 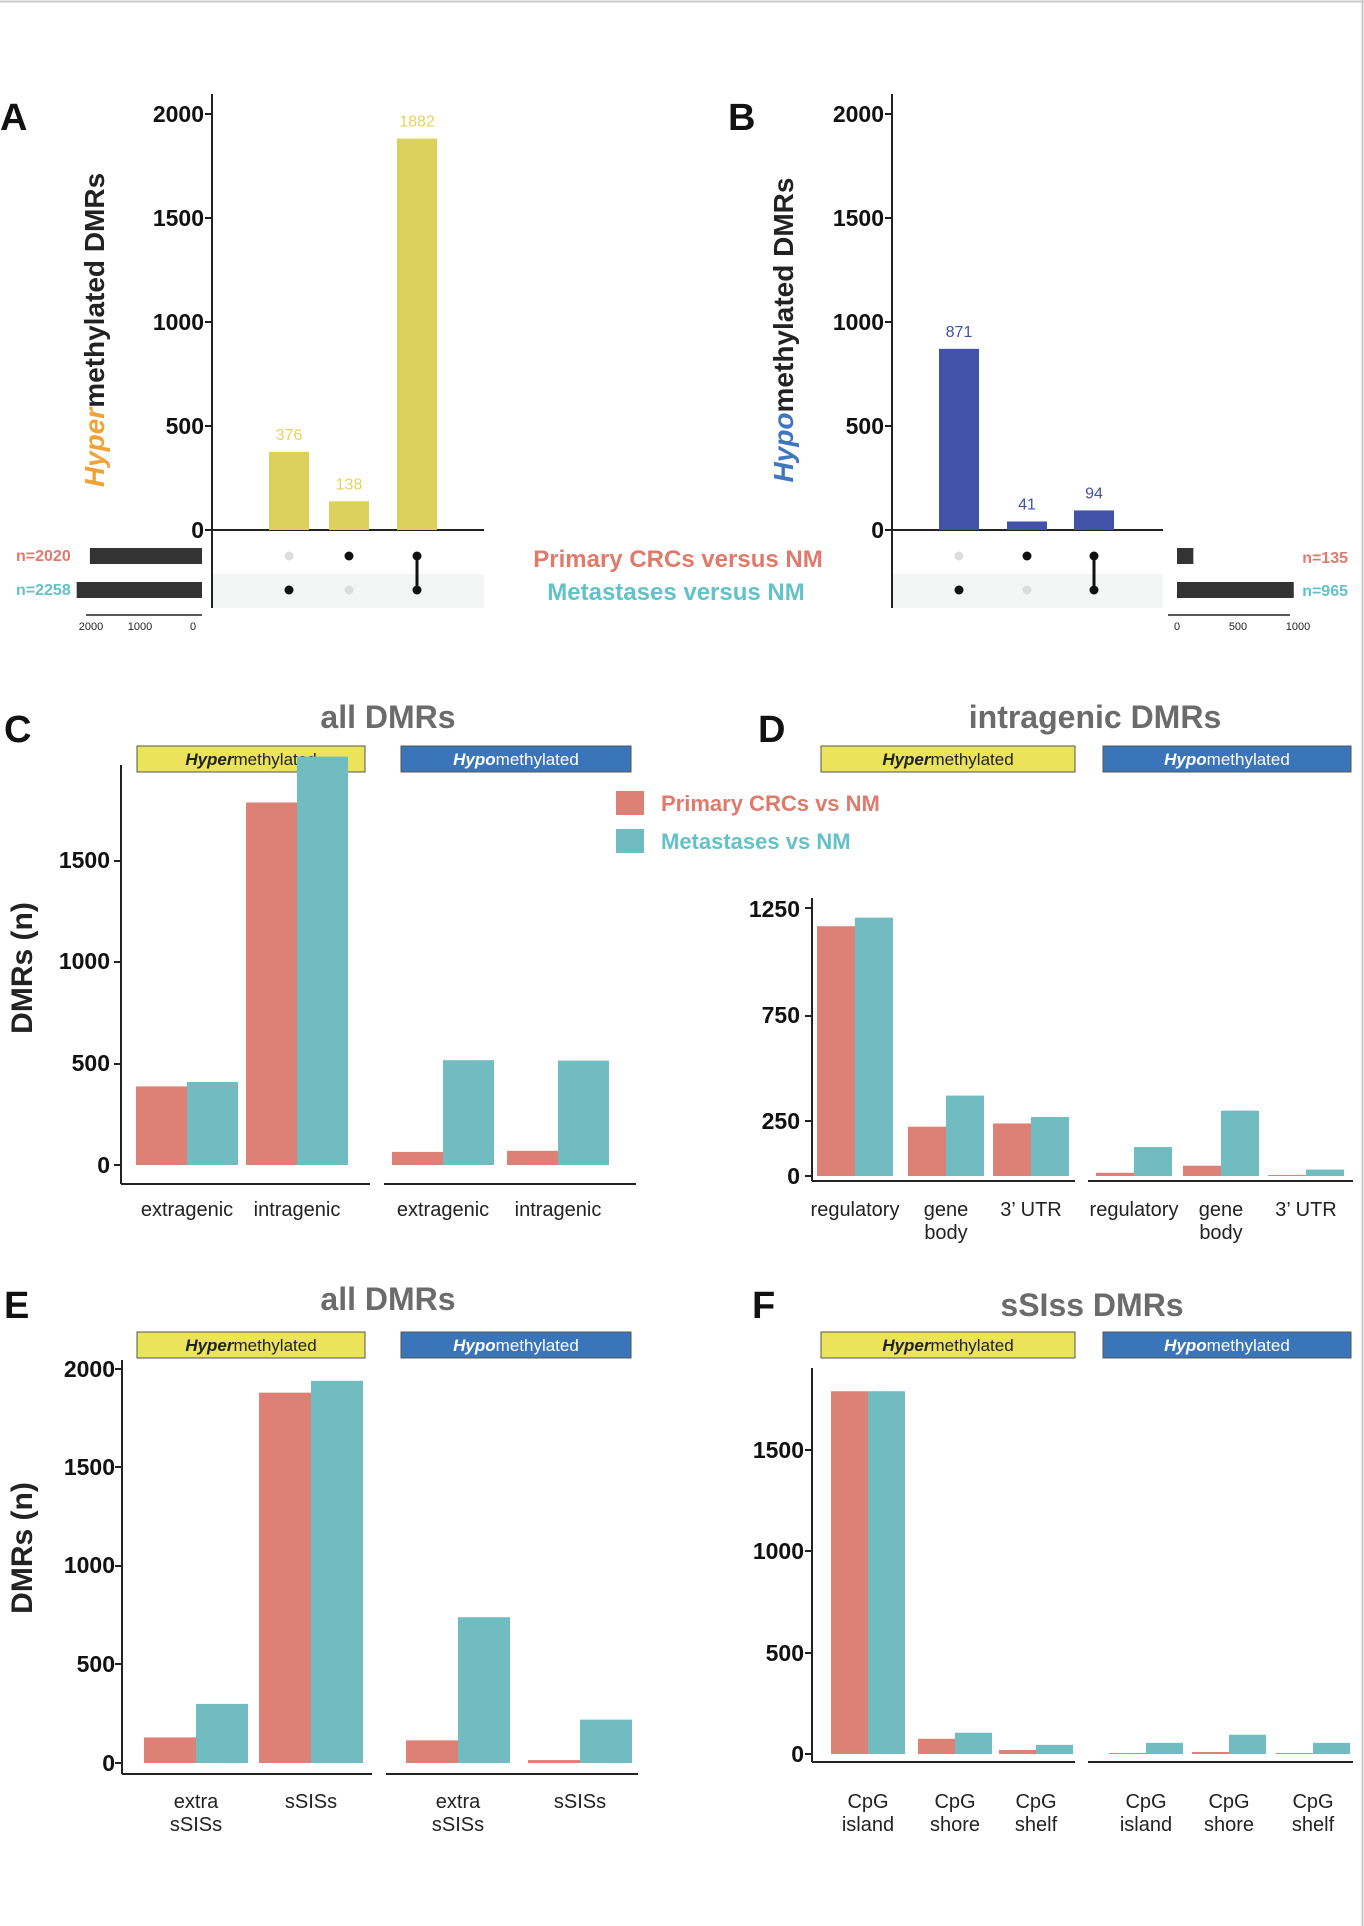 I want to click on strip-c-hypo: Hypomethylated, so click(x=516, y=759).